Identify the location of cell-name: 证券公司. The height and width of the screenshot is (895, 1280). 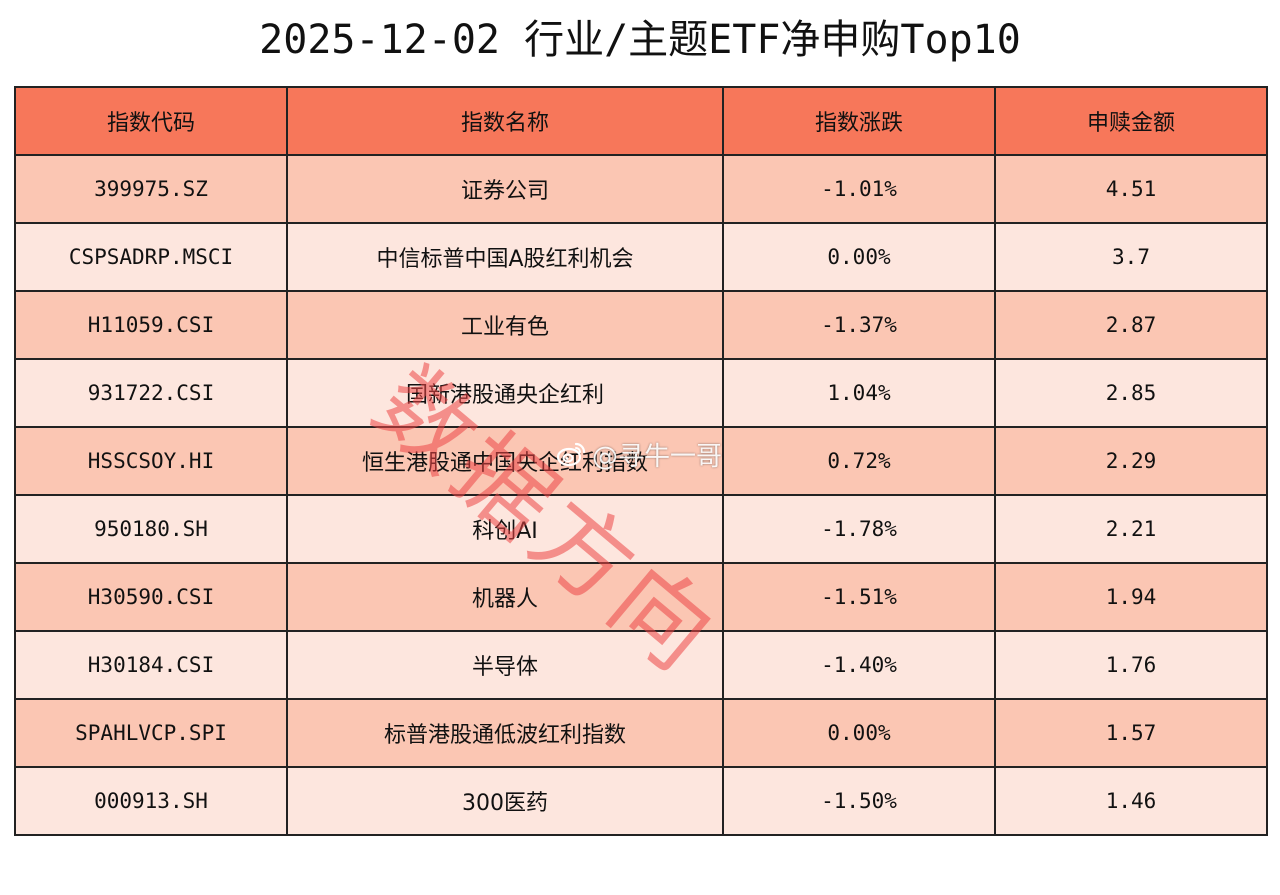
(505, 189).